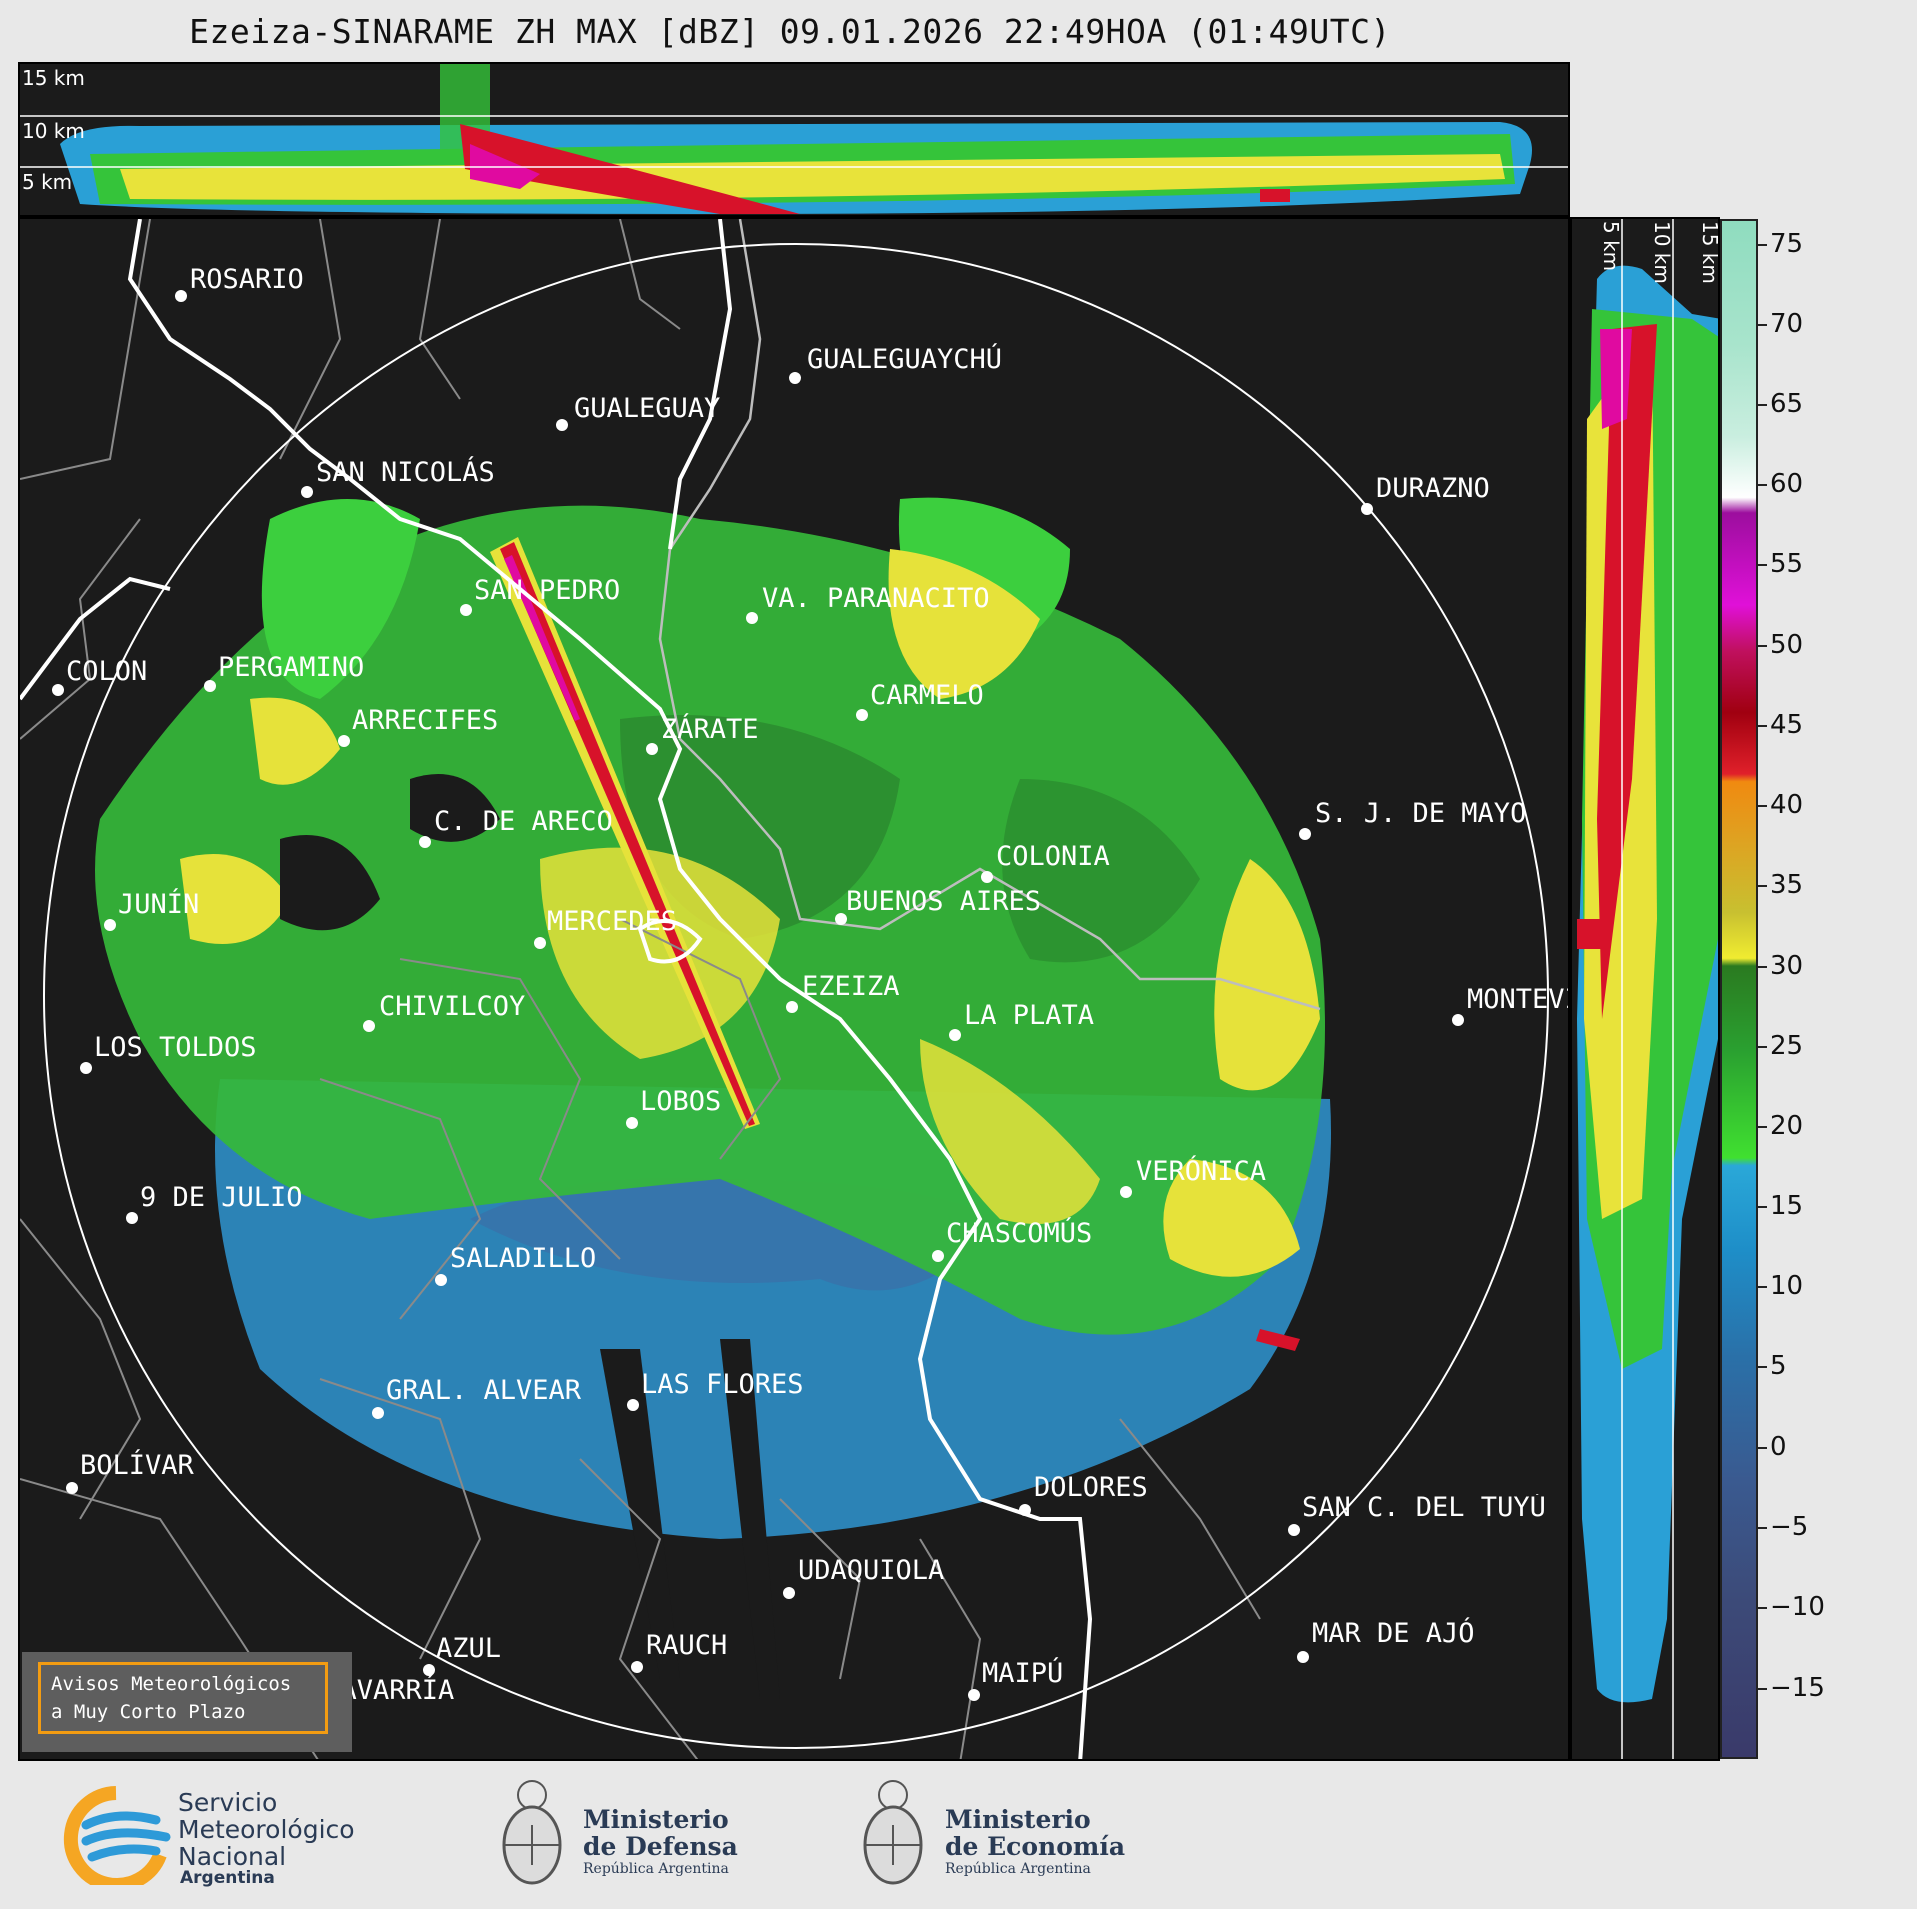  What do you see at coordinates (989, 615) in the screenshot?
I see `coastline` at bounding box center [989, 615].